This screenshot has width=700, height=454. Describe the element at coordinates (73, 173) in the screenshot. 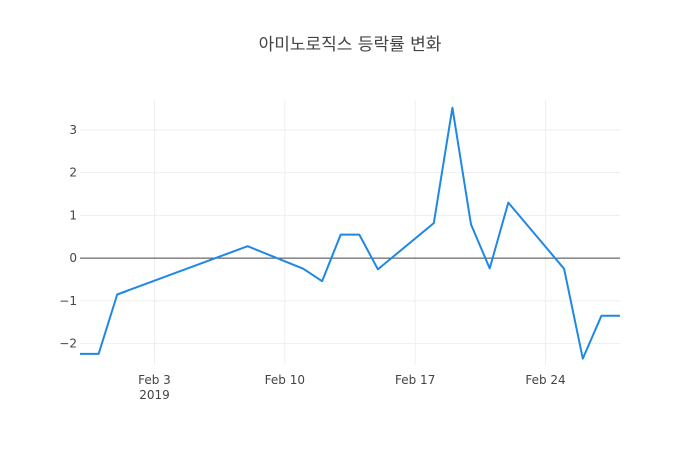

I see `y-tick-label: 2` at that location.